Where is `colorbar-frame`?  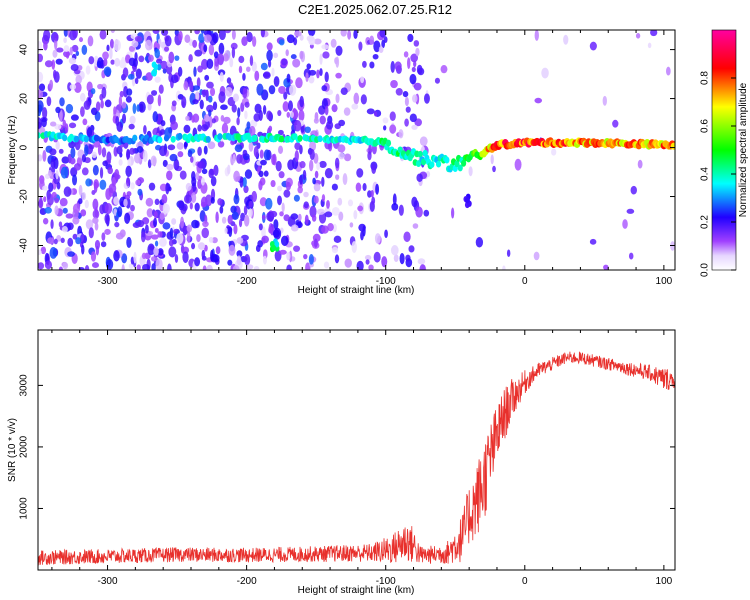 colorbar-frame is located at coordinates (724, 150).